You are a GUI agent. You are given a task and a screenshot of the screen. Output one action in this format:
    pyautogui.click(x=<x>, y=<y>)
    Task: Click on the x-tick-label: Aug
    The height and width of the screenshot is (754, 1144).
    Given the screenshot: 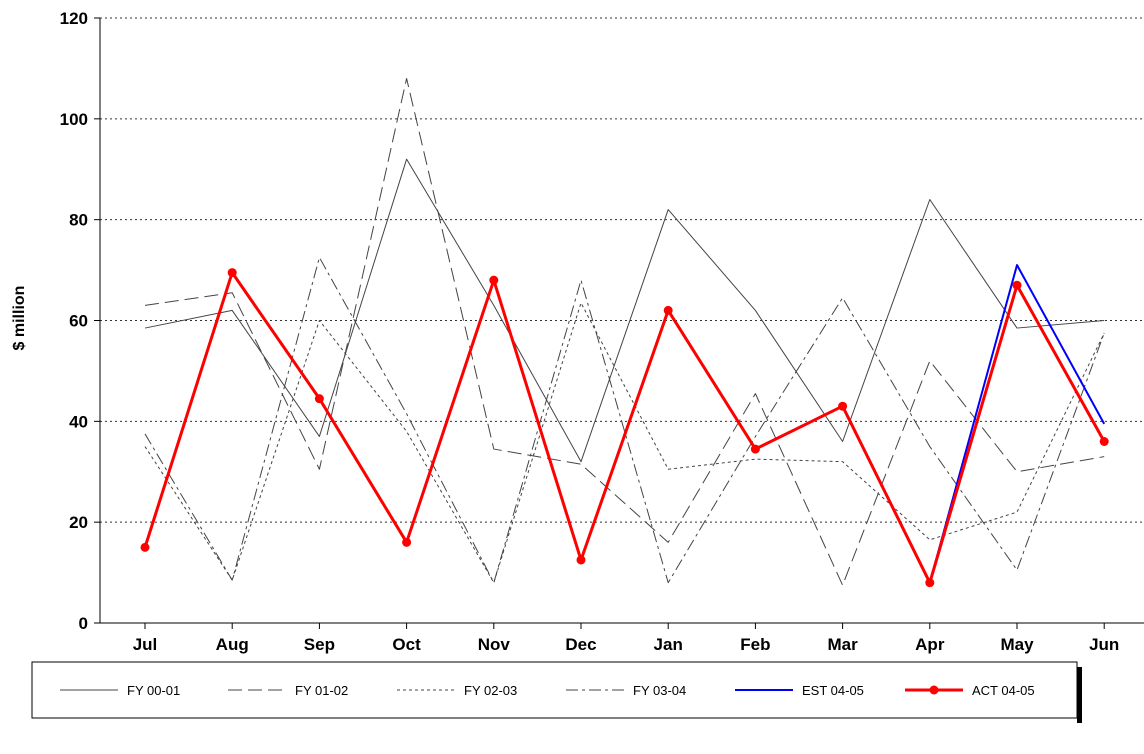 What is the action you would take?
    pyautogui.click(x=232, y=644)
    